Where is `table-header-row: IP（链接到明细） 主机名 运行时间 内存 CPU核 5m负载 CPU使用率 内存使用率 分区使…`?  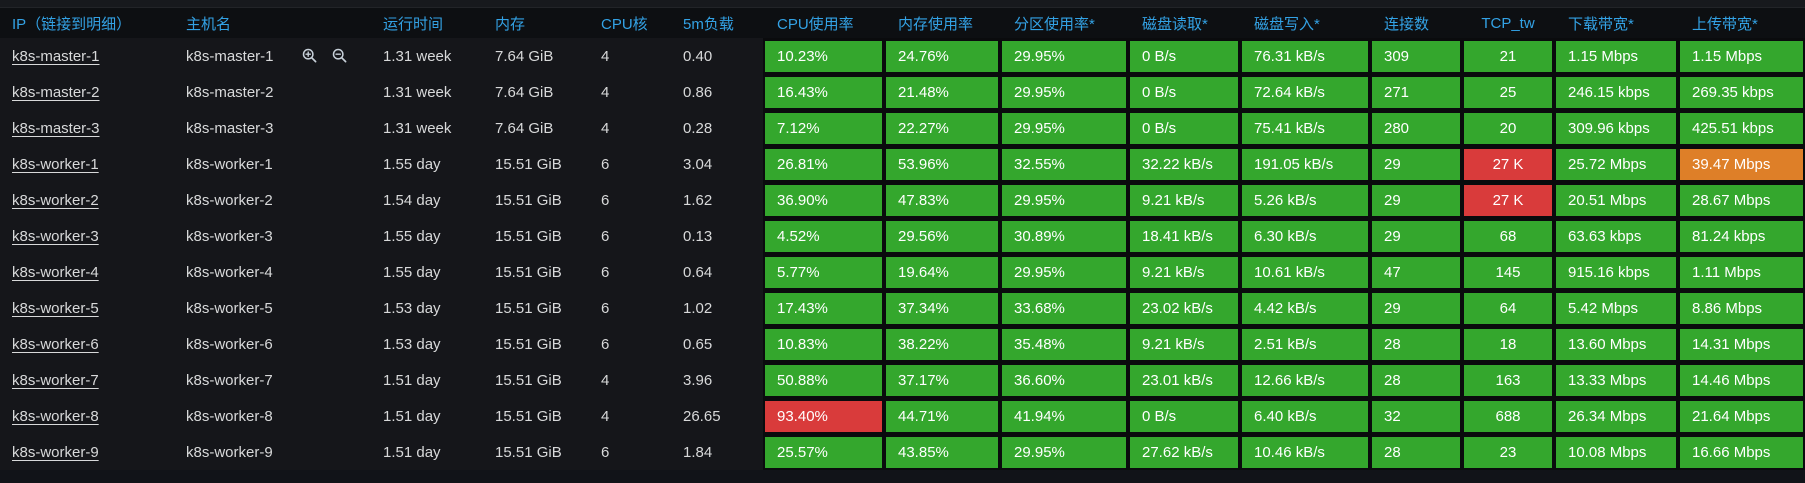 table-header-row: IP（链接到明细） 主机名 运行时间 内存 CPU核 5m负载 CPU使用率 内存使用率 分区使… is located at coordinates (902, 23).